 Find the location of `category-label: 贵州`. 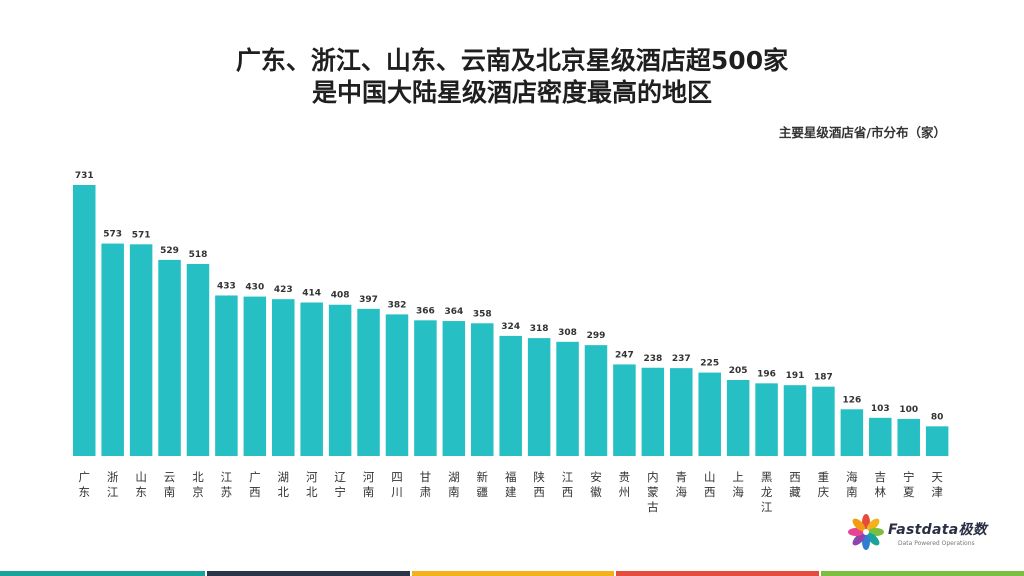

category-label: 贵州 is located at coordinates (625, 484).